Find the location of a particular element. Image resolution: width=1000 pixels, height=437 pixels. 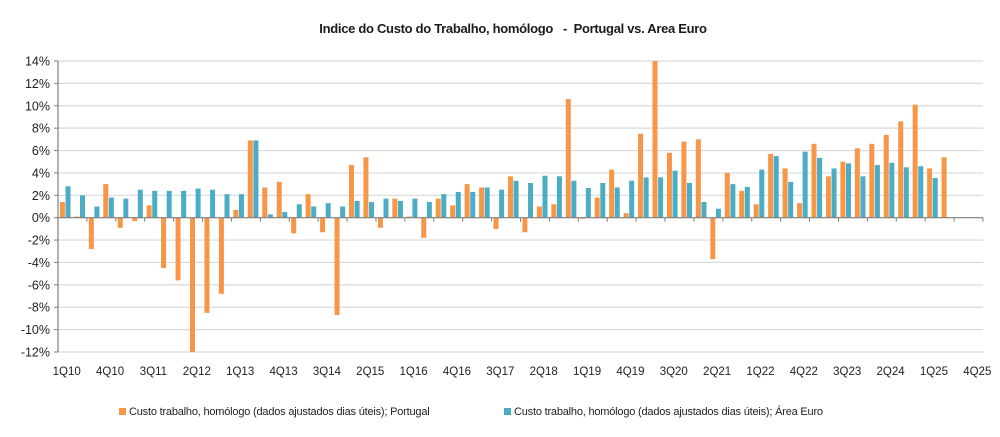

y-tick-label: -6% is located at coordinates (39, 285).